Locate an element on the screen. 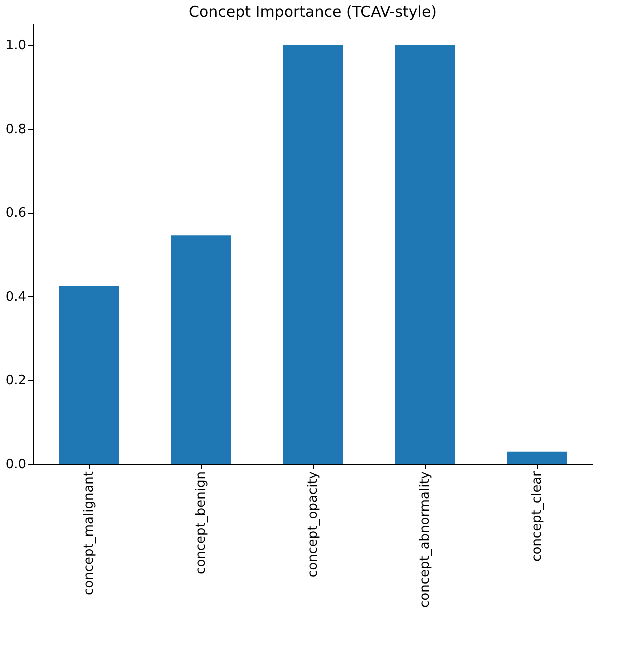 Image resolution: width=634 pixels, height=670 pixels. x-tick-label: concept_abnormality is located at coordinates (425, 539).